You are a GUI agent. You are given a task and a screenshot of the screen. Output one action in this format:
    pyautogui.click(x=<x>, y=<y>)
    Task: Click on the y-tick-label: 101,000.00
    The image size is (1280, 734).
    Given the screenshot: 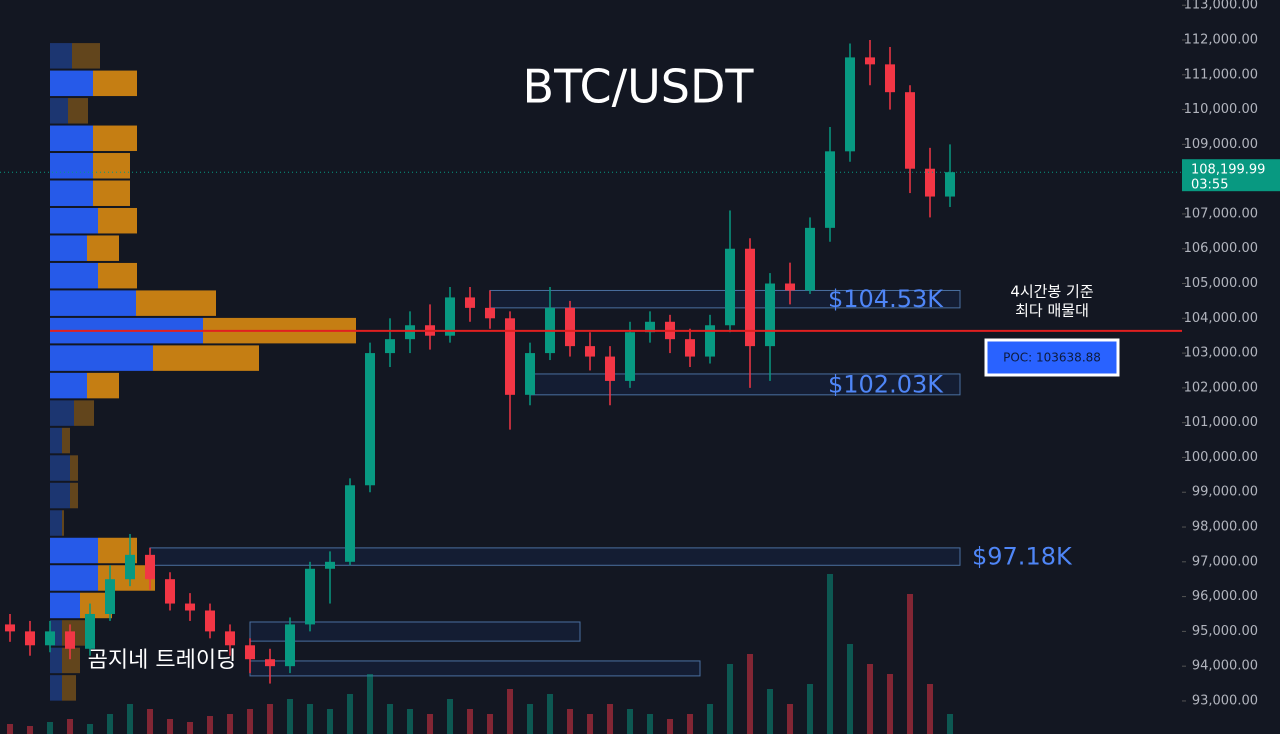 What is the action you would take?
    pyautogui.click(x=1221, y=422)
    